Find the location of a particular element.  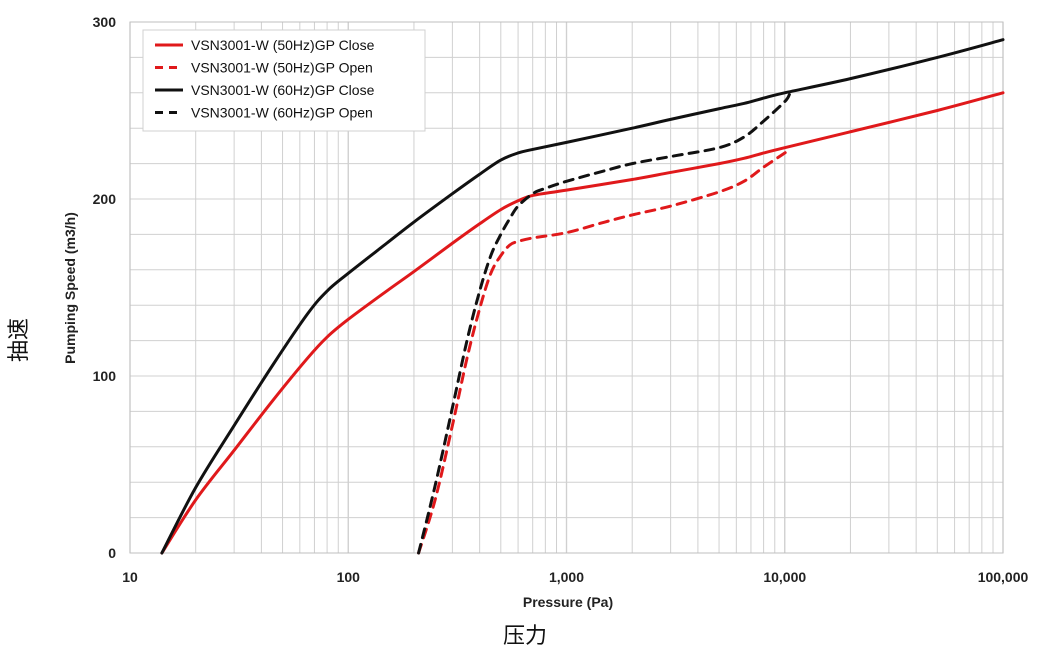

x-axis-title: Pressure (Pa) is located at coordinates (568, 602).